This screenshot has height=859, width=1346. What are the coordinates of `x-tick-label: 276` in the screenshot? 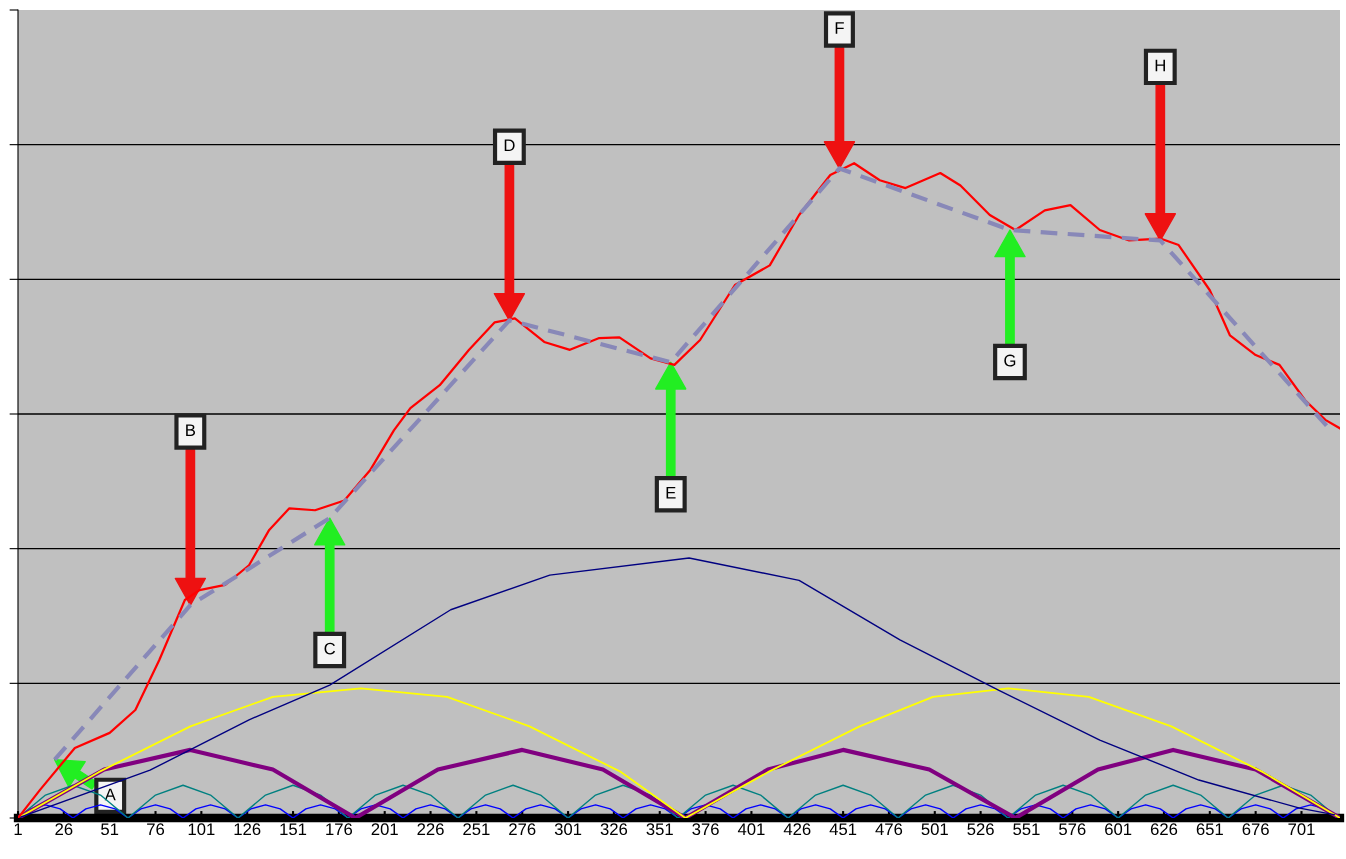 It's located at (522, 829).